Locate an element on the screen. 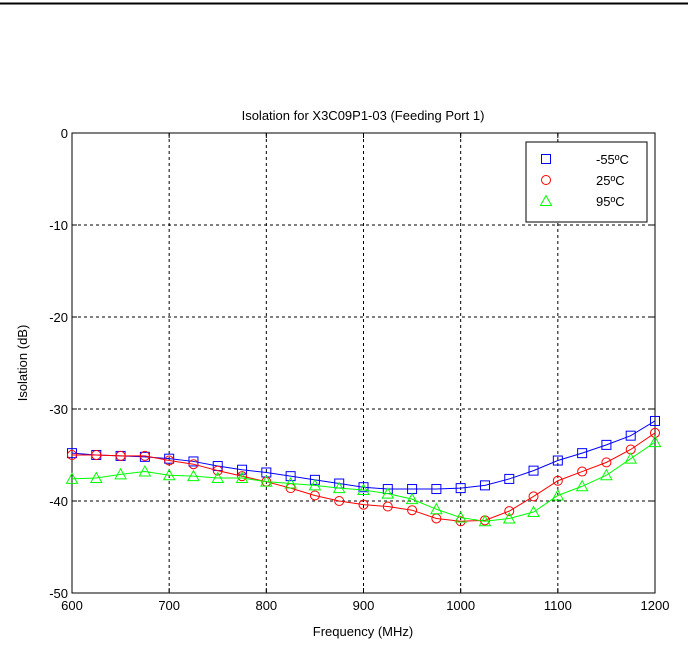 The width and height of the screenshot is (688, 650). series-square is located at coordinates (363, 455).